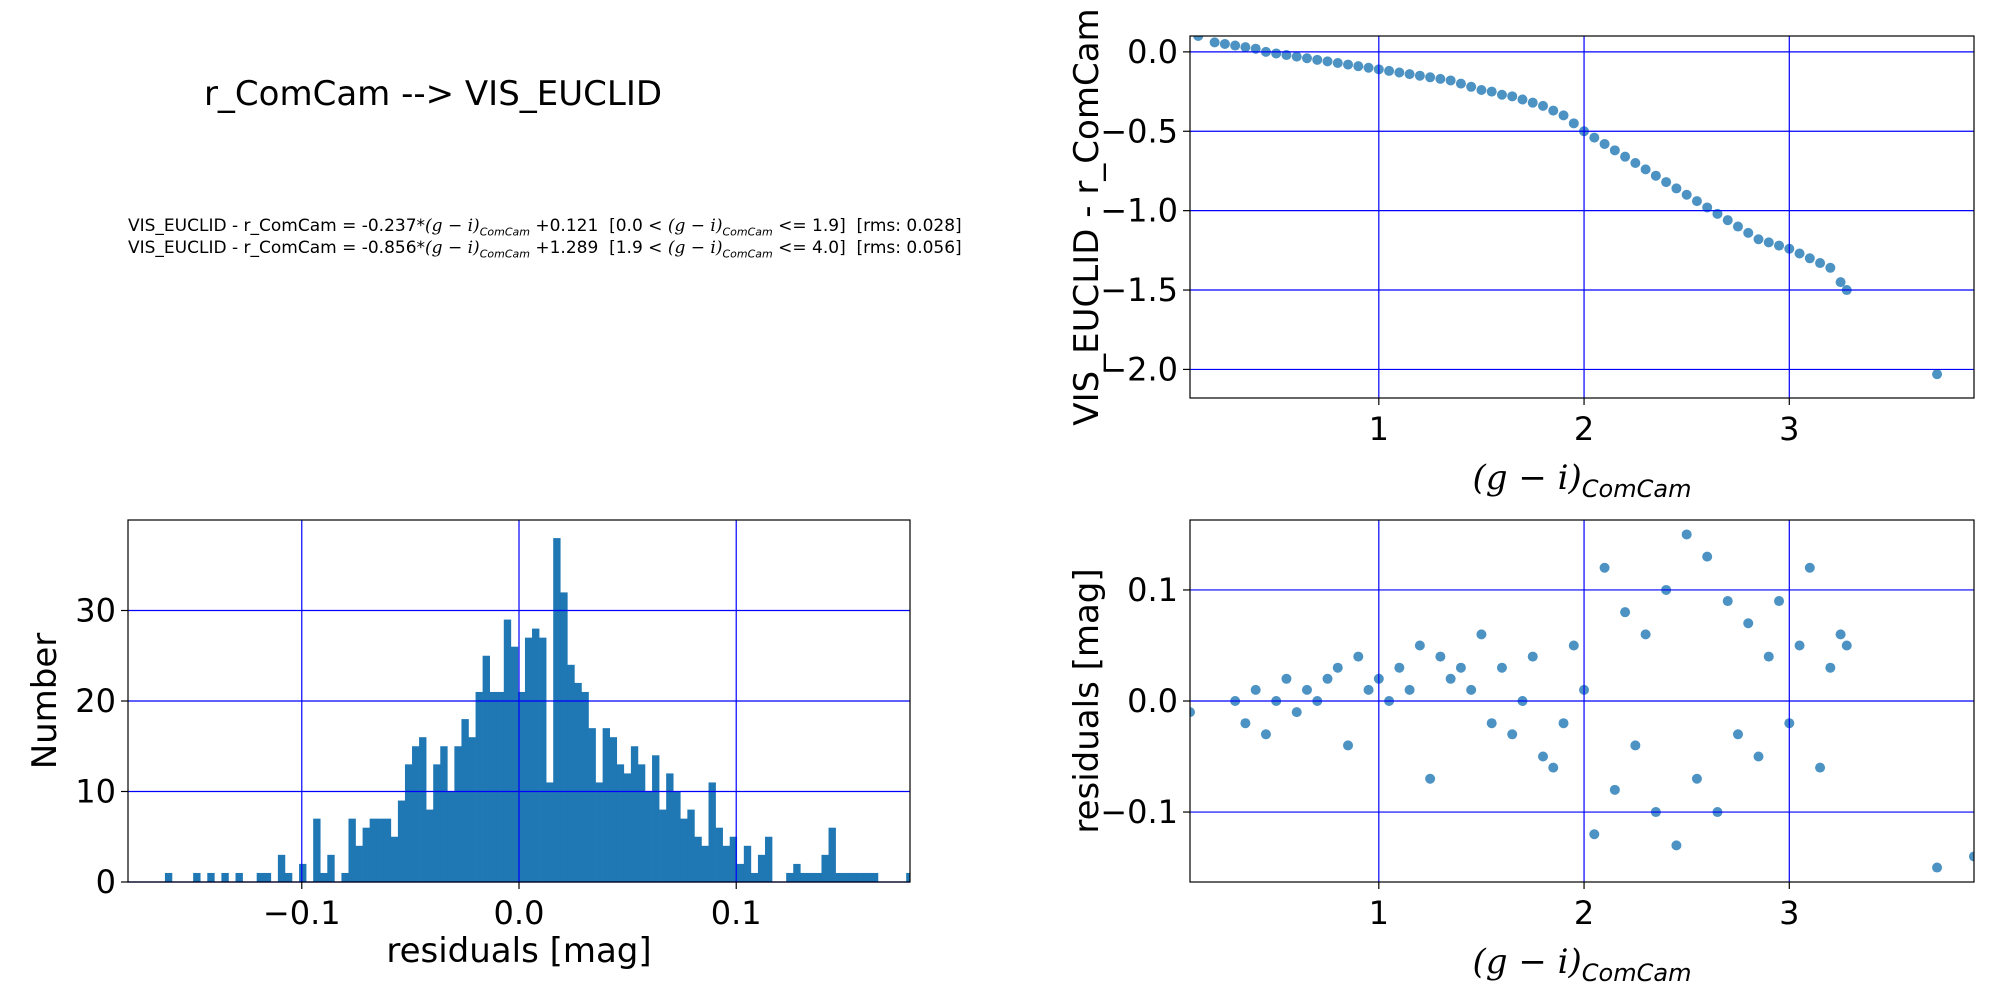  Describe the element at coordinates (245, 248) in the screenshot. I see `equation-lhs: VIS_EUCLID - r_ComCam =` at that location.